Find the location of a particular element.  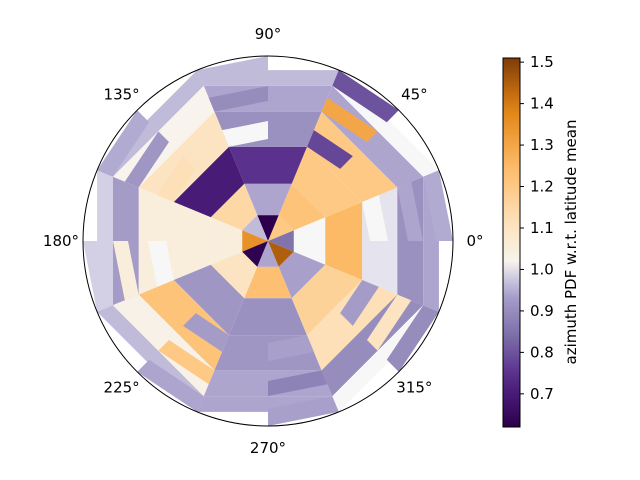

colorbar-tick-label-7: 1.4 is located at coordinates (542, 104).